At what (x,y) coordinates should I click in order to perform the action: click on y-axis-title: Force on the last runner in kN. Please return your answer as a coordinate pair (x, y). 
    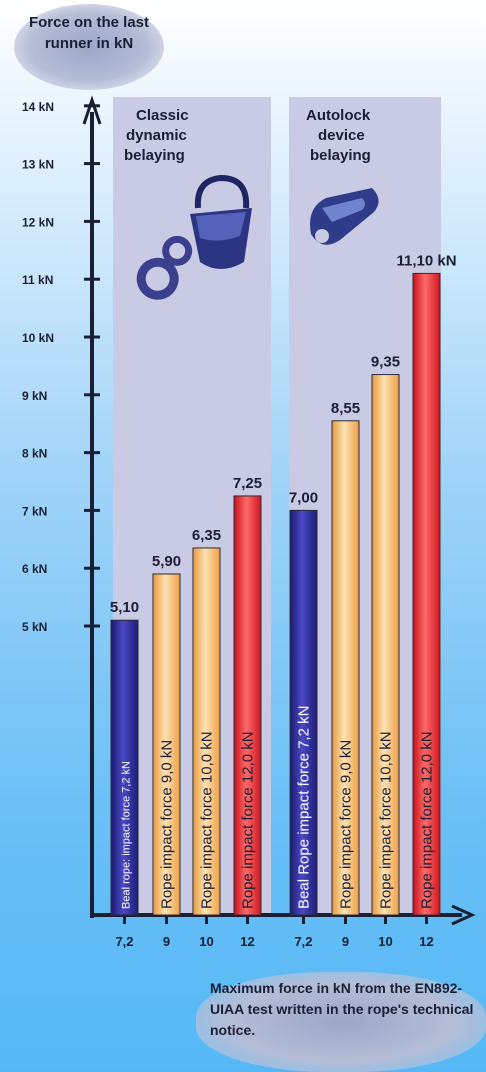
    Looking at the image, I should click on (89, 47).